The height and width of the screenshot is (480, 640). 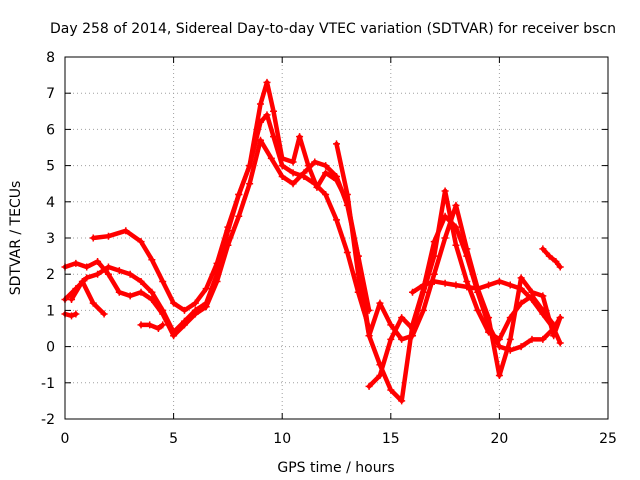 What do you see at coordinates (50, 275) in the screenshot?
I see `y-tick-label: 2` at bounding box center [50, 275].